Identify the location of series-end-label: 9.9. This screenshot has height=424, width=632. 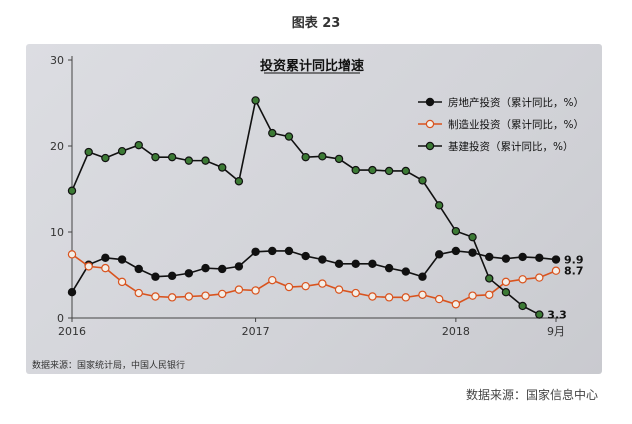
(574, 260).